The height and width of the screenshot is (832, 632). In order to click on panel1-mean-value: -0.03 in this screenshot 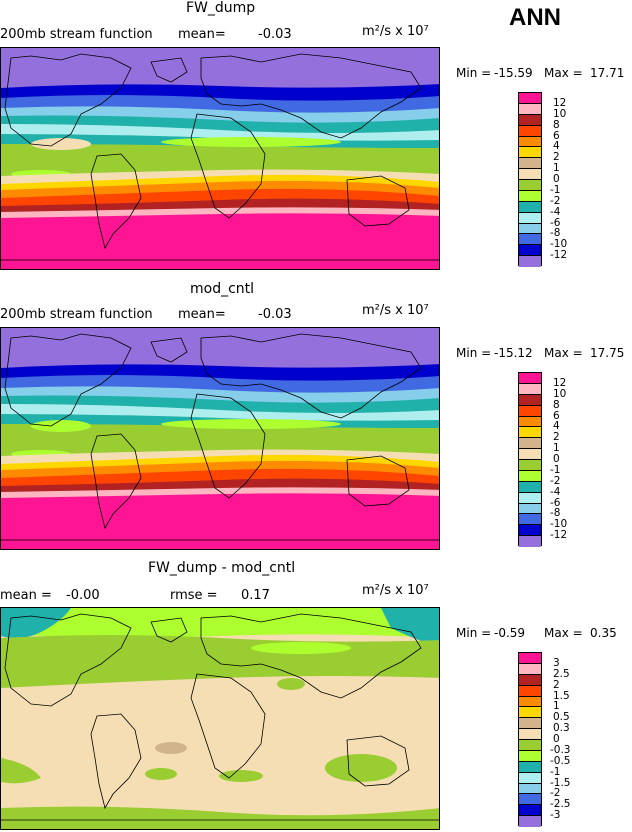, I will do `click(275, 34)`.